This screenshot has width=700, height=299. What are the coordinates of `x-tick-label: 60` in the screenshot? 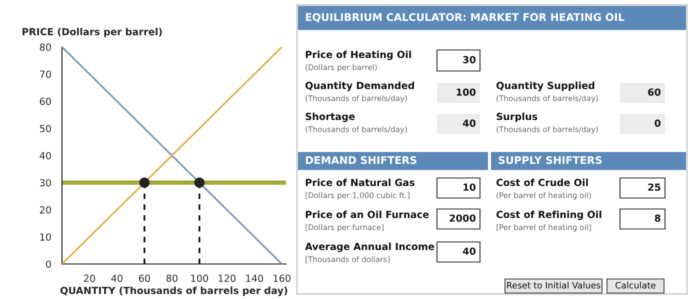 It's located at (144, 278).